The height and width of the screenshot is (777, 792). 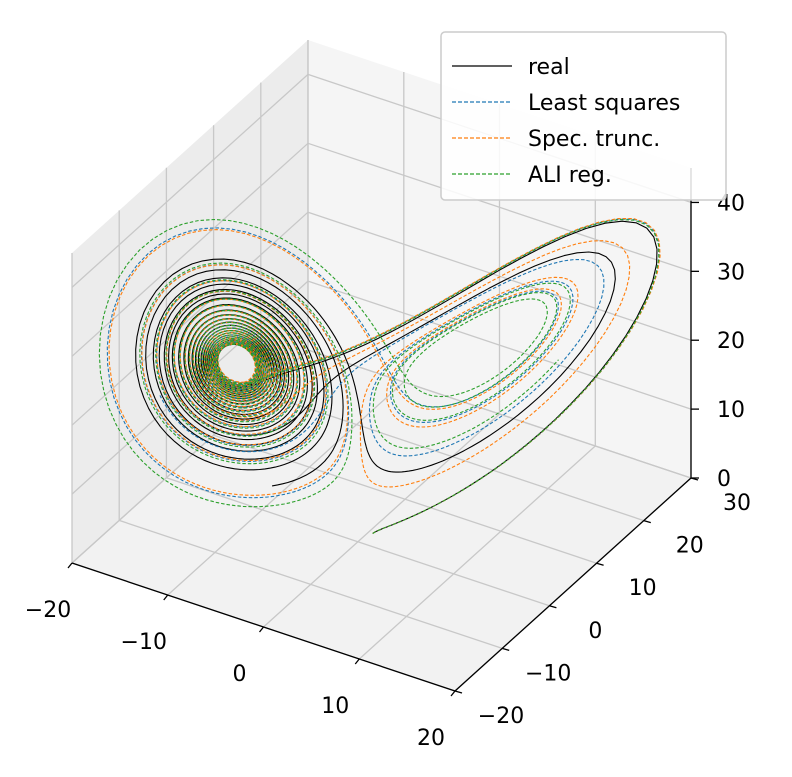 What do you see at coordinates (548, 673) in the screenshot?
I see `y-tick-label: −10` at bounding box center [548, 673].